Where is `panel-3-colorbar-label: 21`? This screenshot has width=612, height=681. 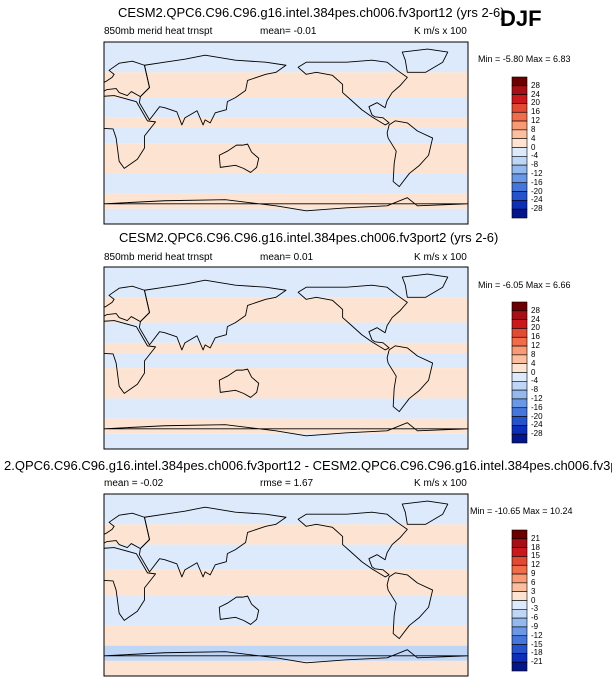
panel-3-colorbar-label: 21 is located at coordinates (535, 538).